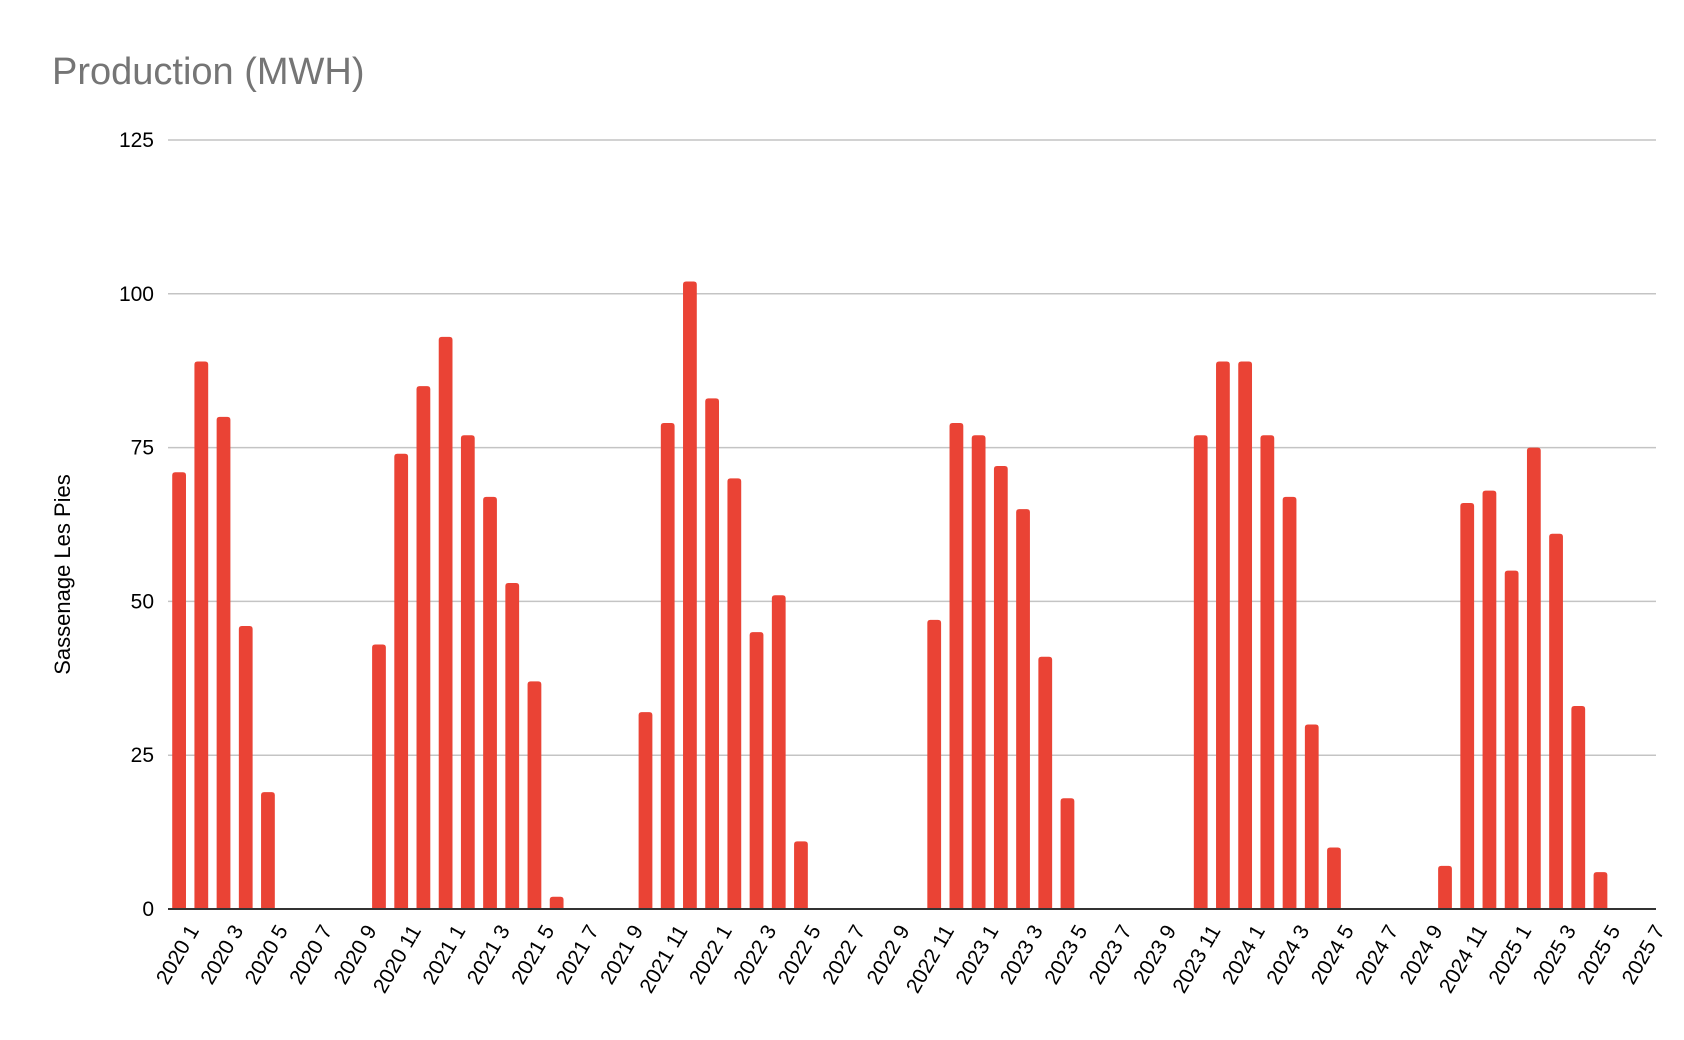  Describe the element at coordinates (142, 755) in the screenshot. I see `y-tick-label: 25` at that location.